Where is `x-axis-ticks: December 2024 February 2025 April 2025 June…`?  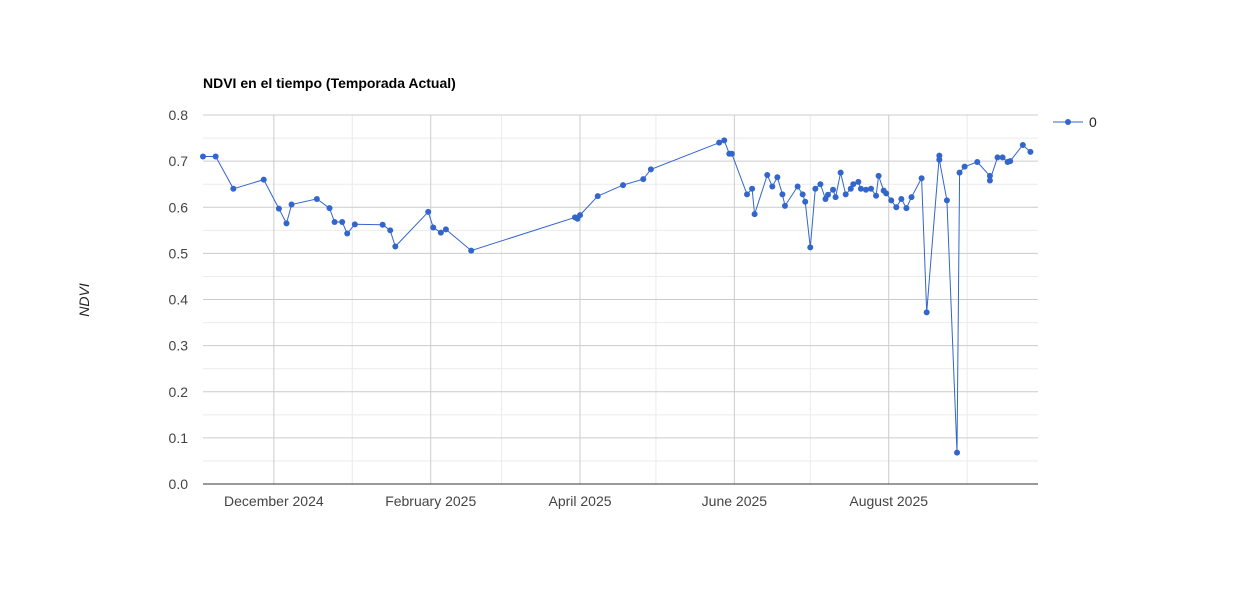 x-axis-ticks: December 2024 February 2025 April 2025 June… is located at coordinates (576, 501).